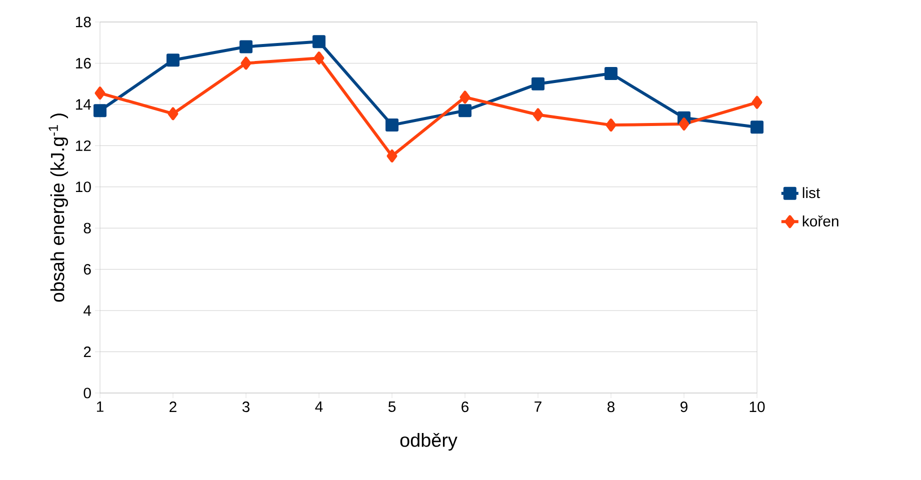 The image size is (921, 480). I want to click on x-tick-label: 4, so click(319, 407).